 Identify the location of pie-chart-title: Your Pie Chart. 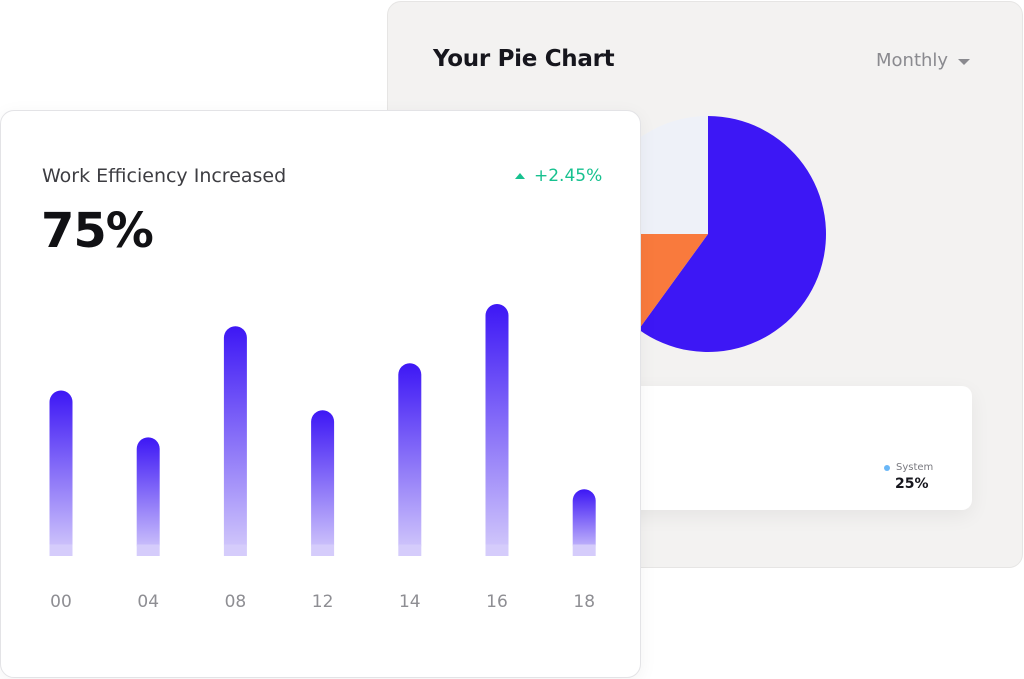
(524, 59).